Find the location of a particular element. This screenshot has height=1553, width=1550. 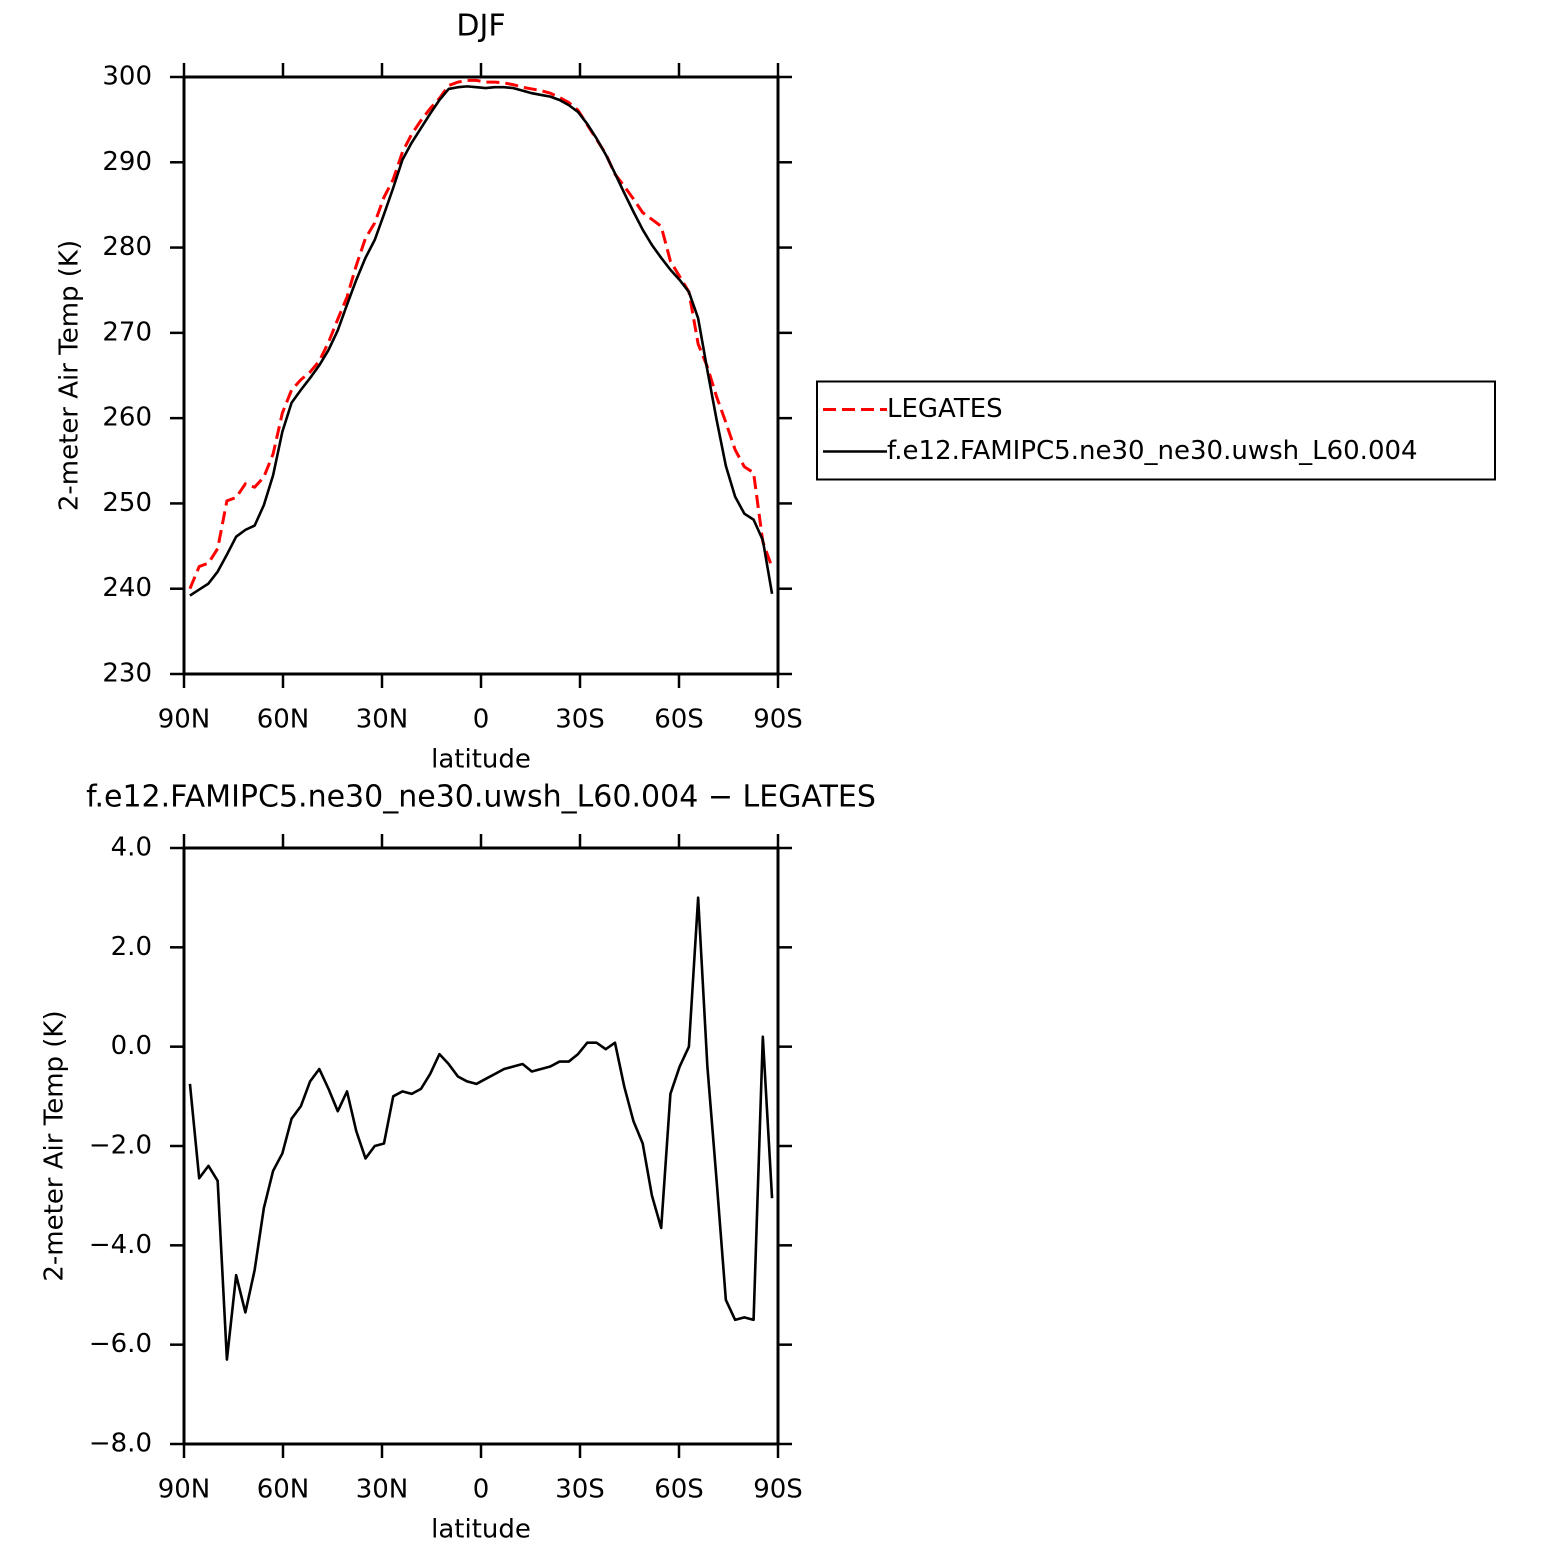

y-tick-label: 300 is located at coordinates (127, 77).